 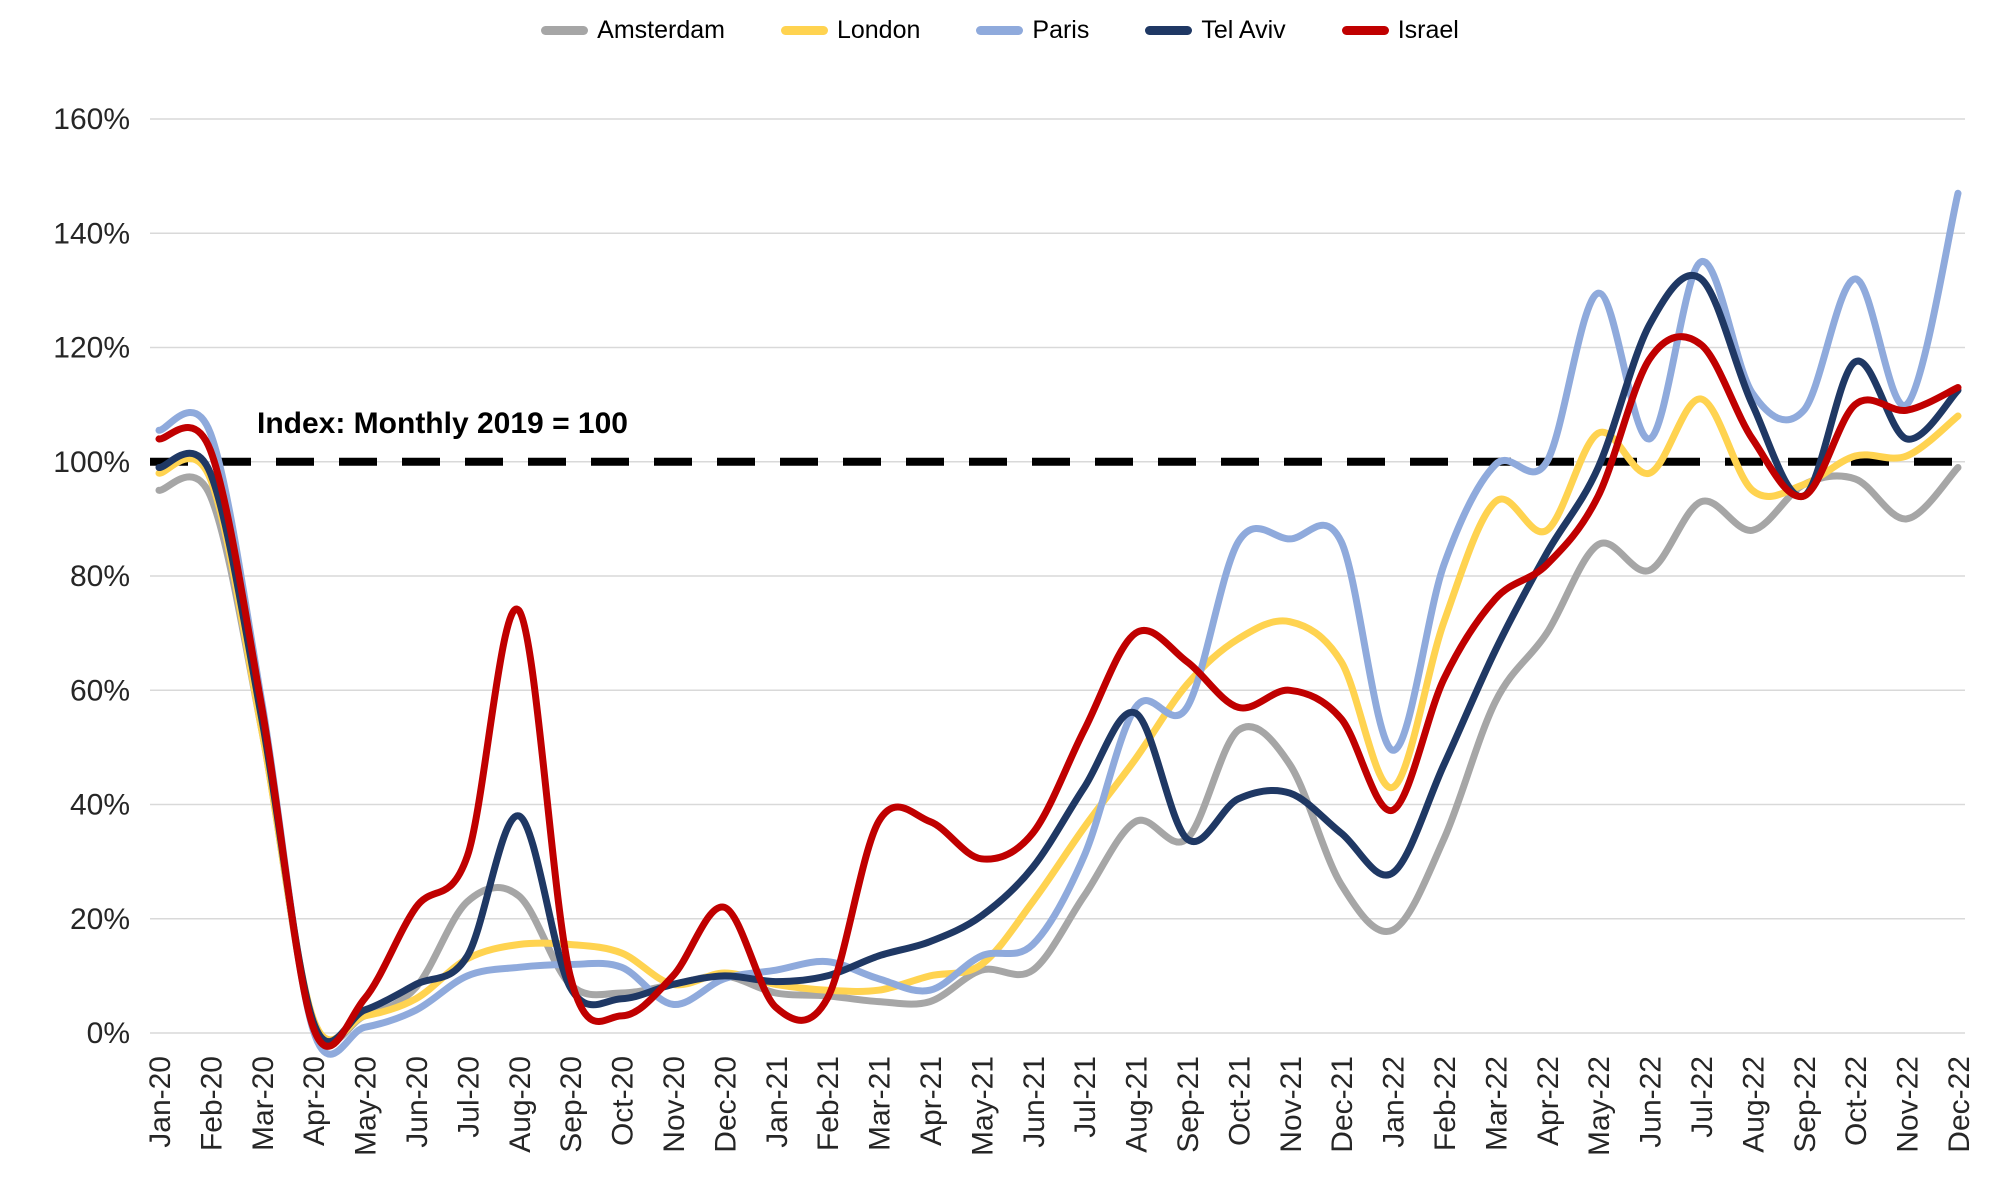 I want to click on x-axis-tick: Feb-20, so click(x=211, y=1103).